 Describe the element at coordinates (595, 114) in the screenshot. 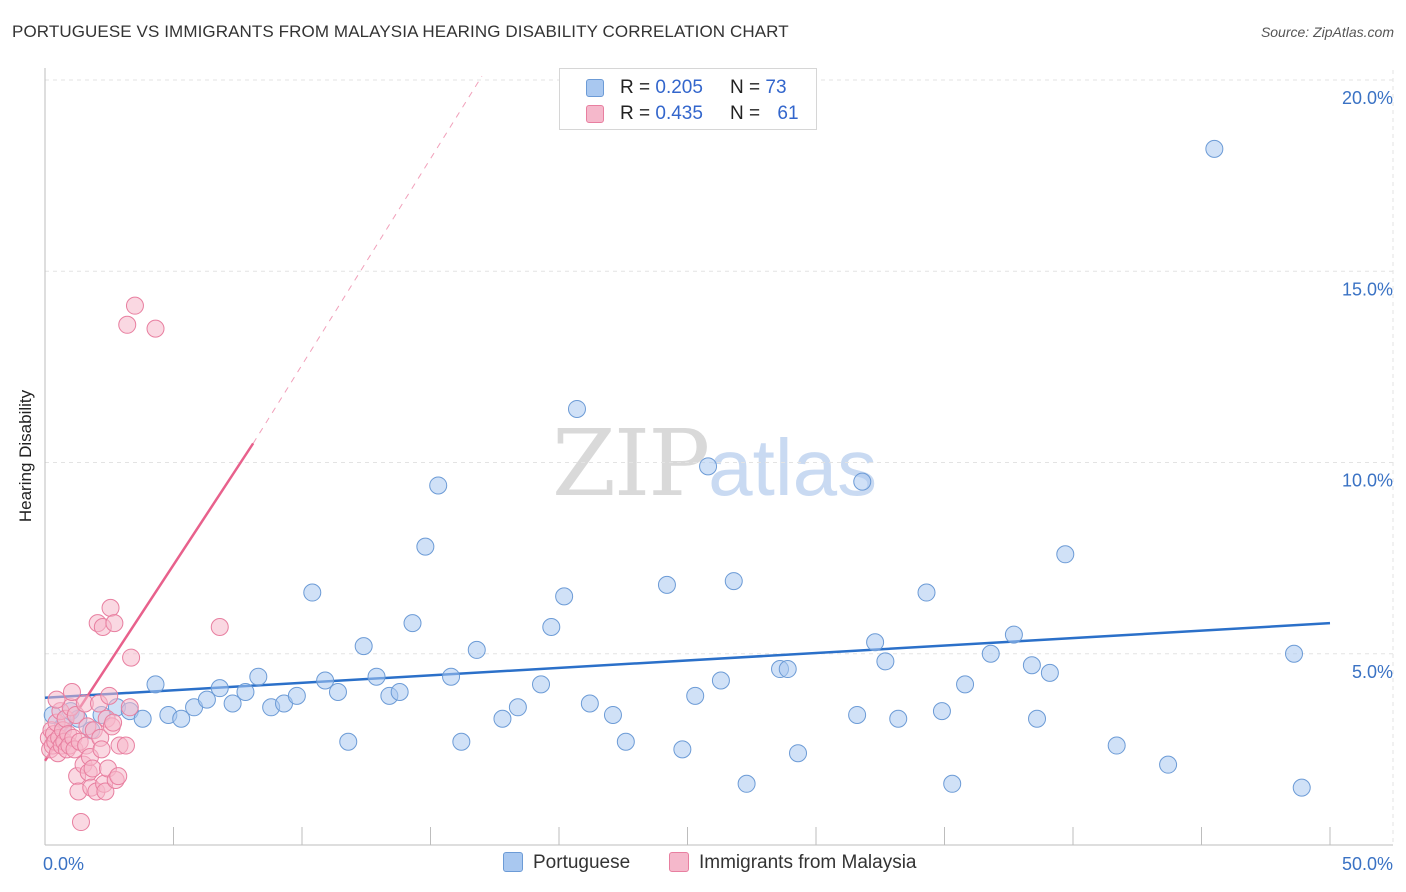

I see `legend-swatch-malaysia` at that location.